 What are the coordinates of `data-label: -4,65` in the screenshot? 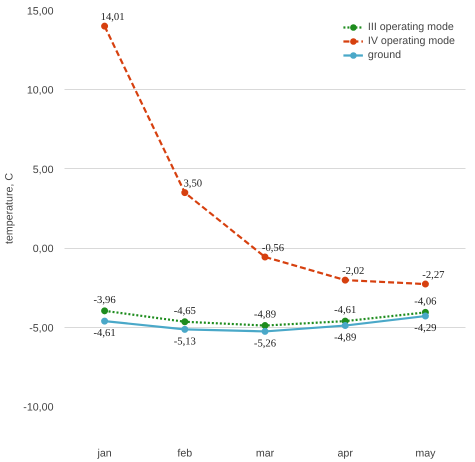 It's located at (185, 311).